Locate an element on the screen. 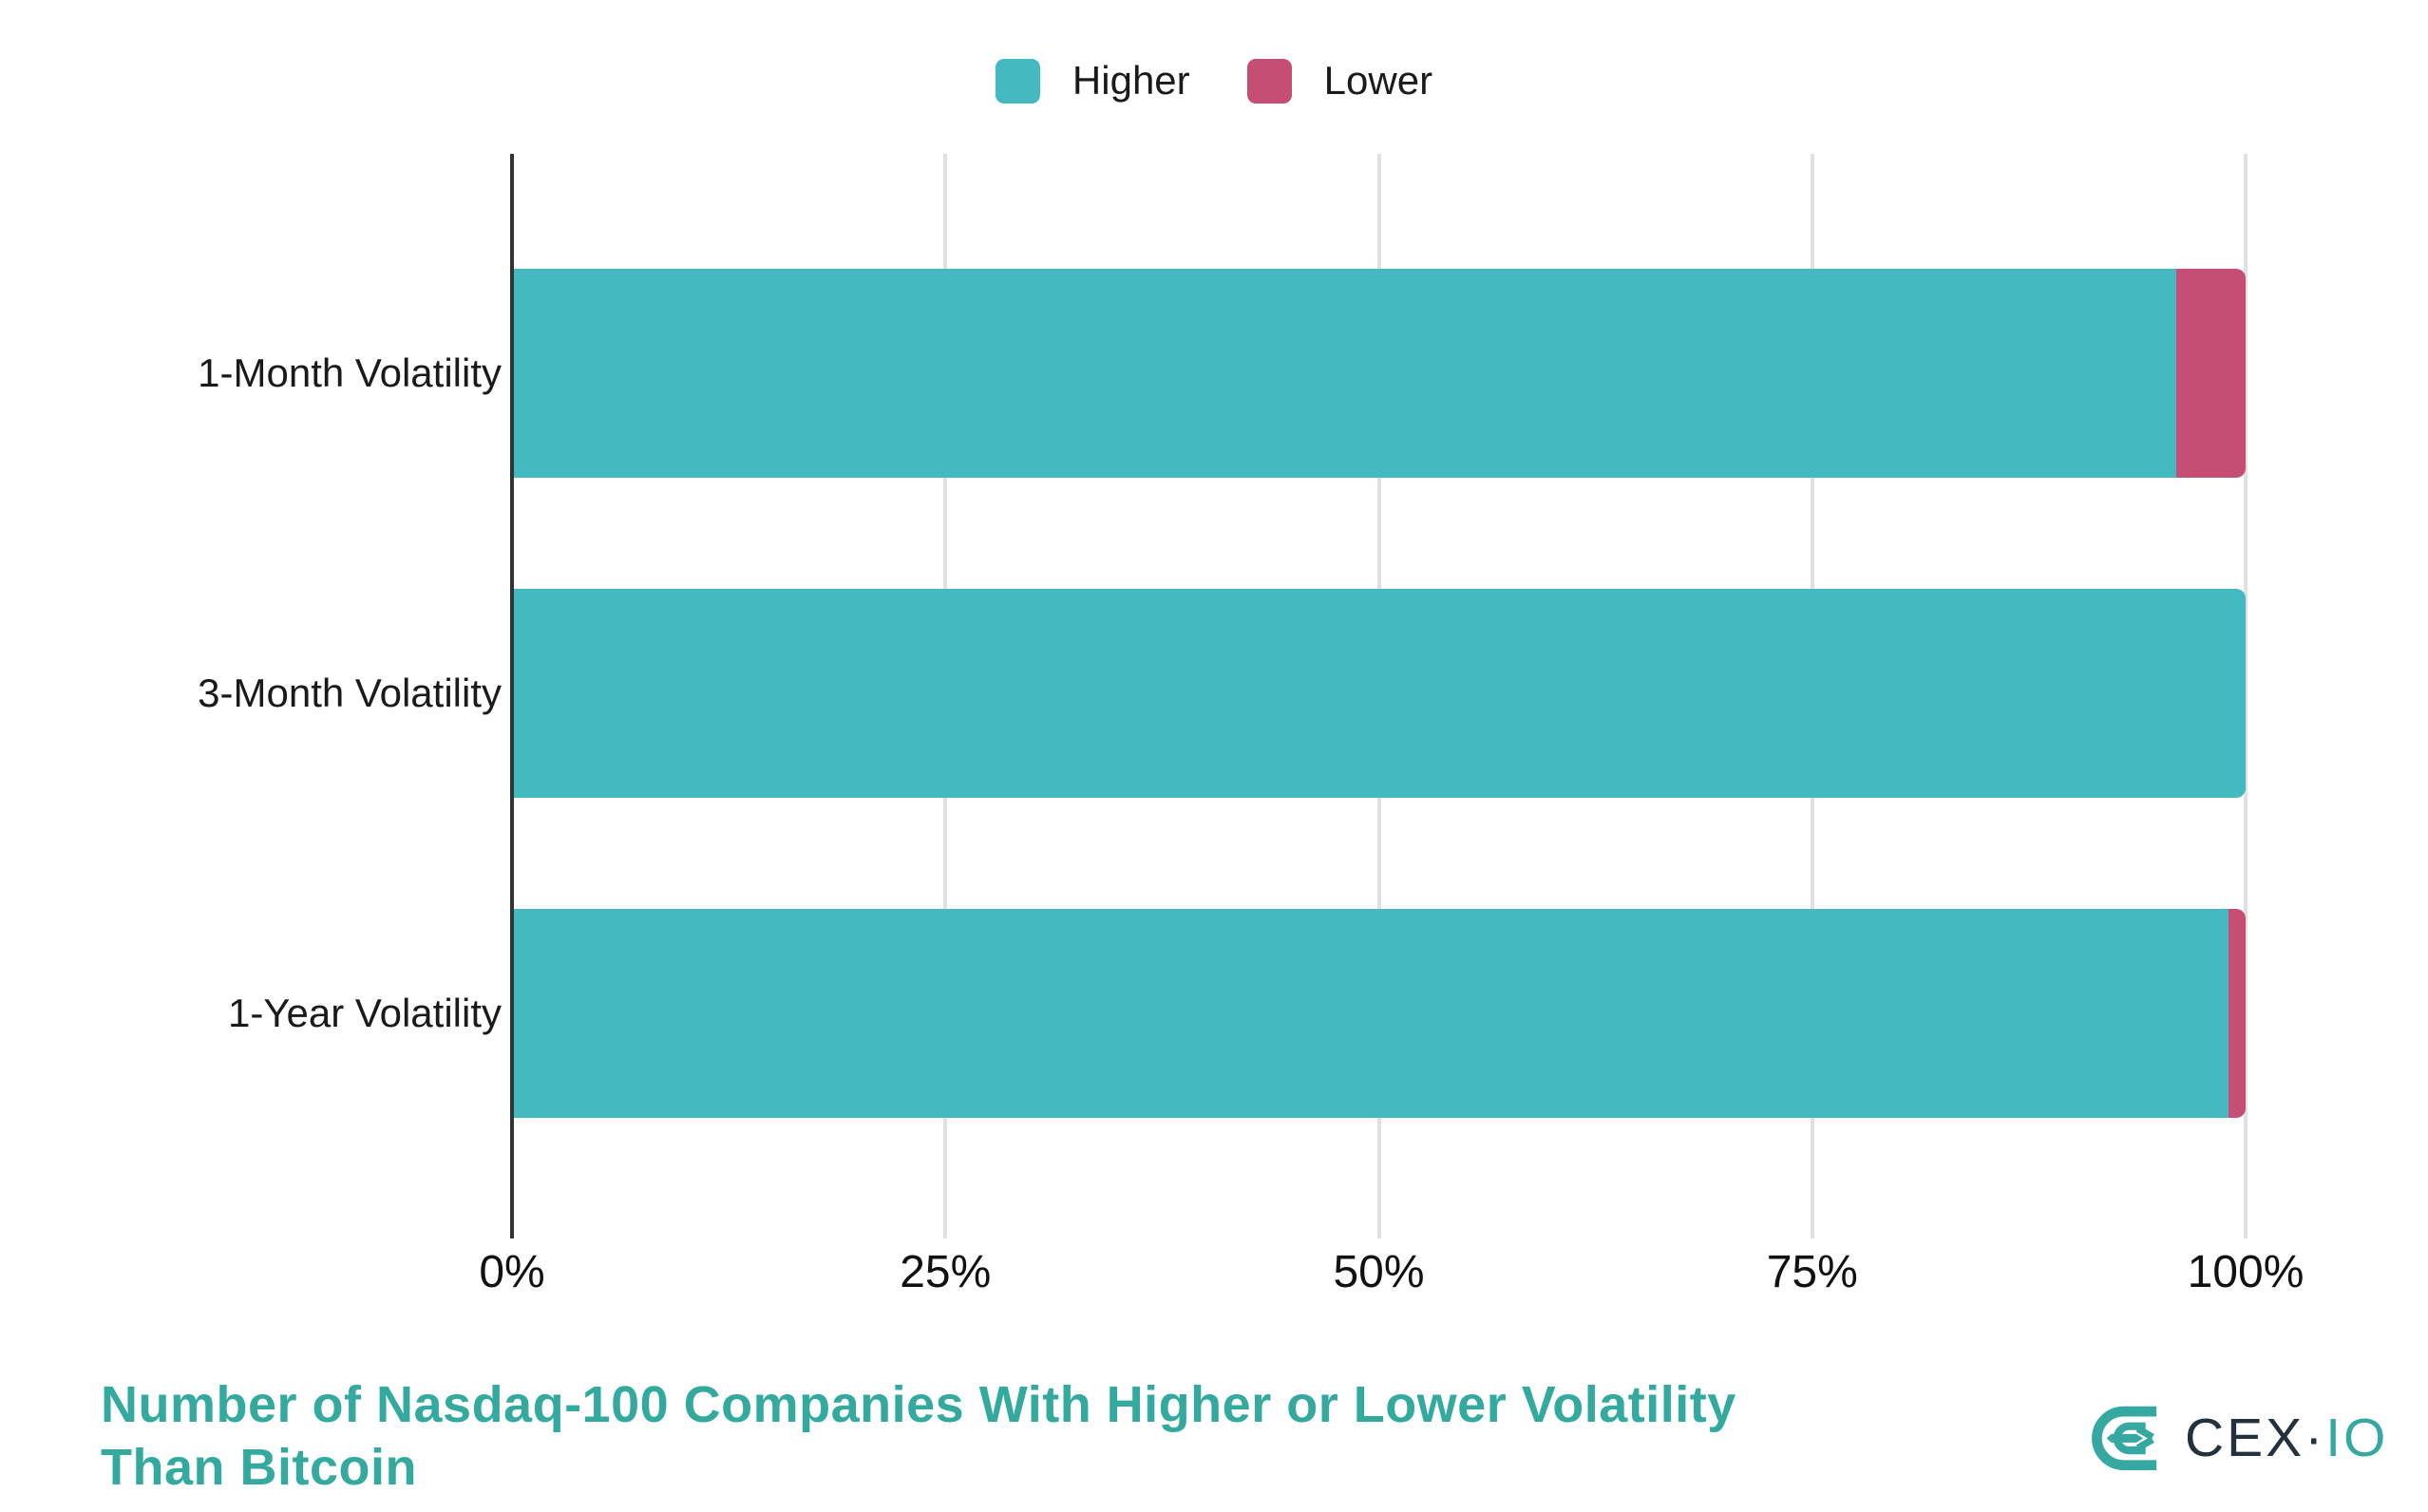 This screenshot has width=2428, height=1512. bar-1-year-volatility is located at coordinates (1380, 1013).